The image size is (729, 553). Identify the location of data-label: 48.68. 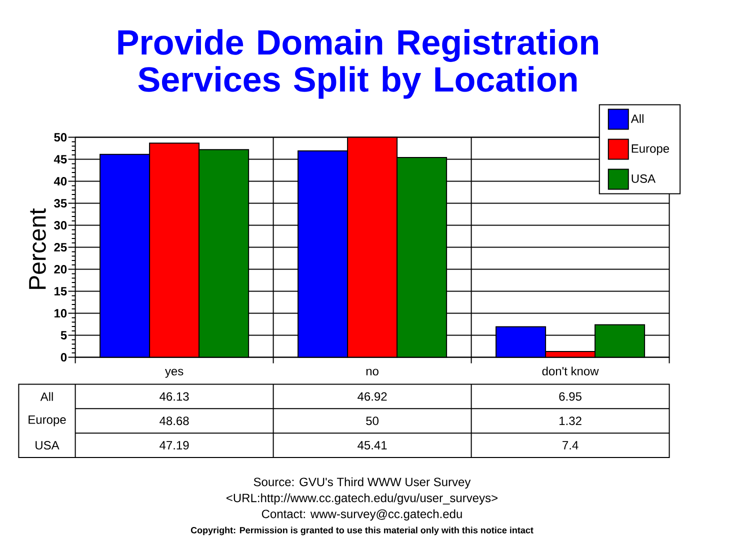
(174, 421).